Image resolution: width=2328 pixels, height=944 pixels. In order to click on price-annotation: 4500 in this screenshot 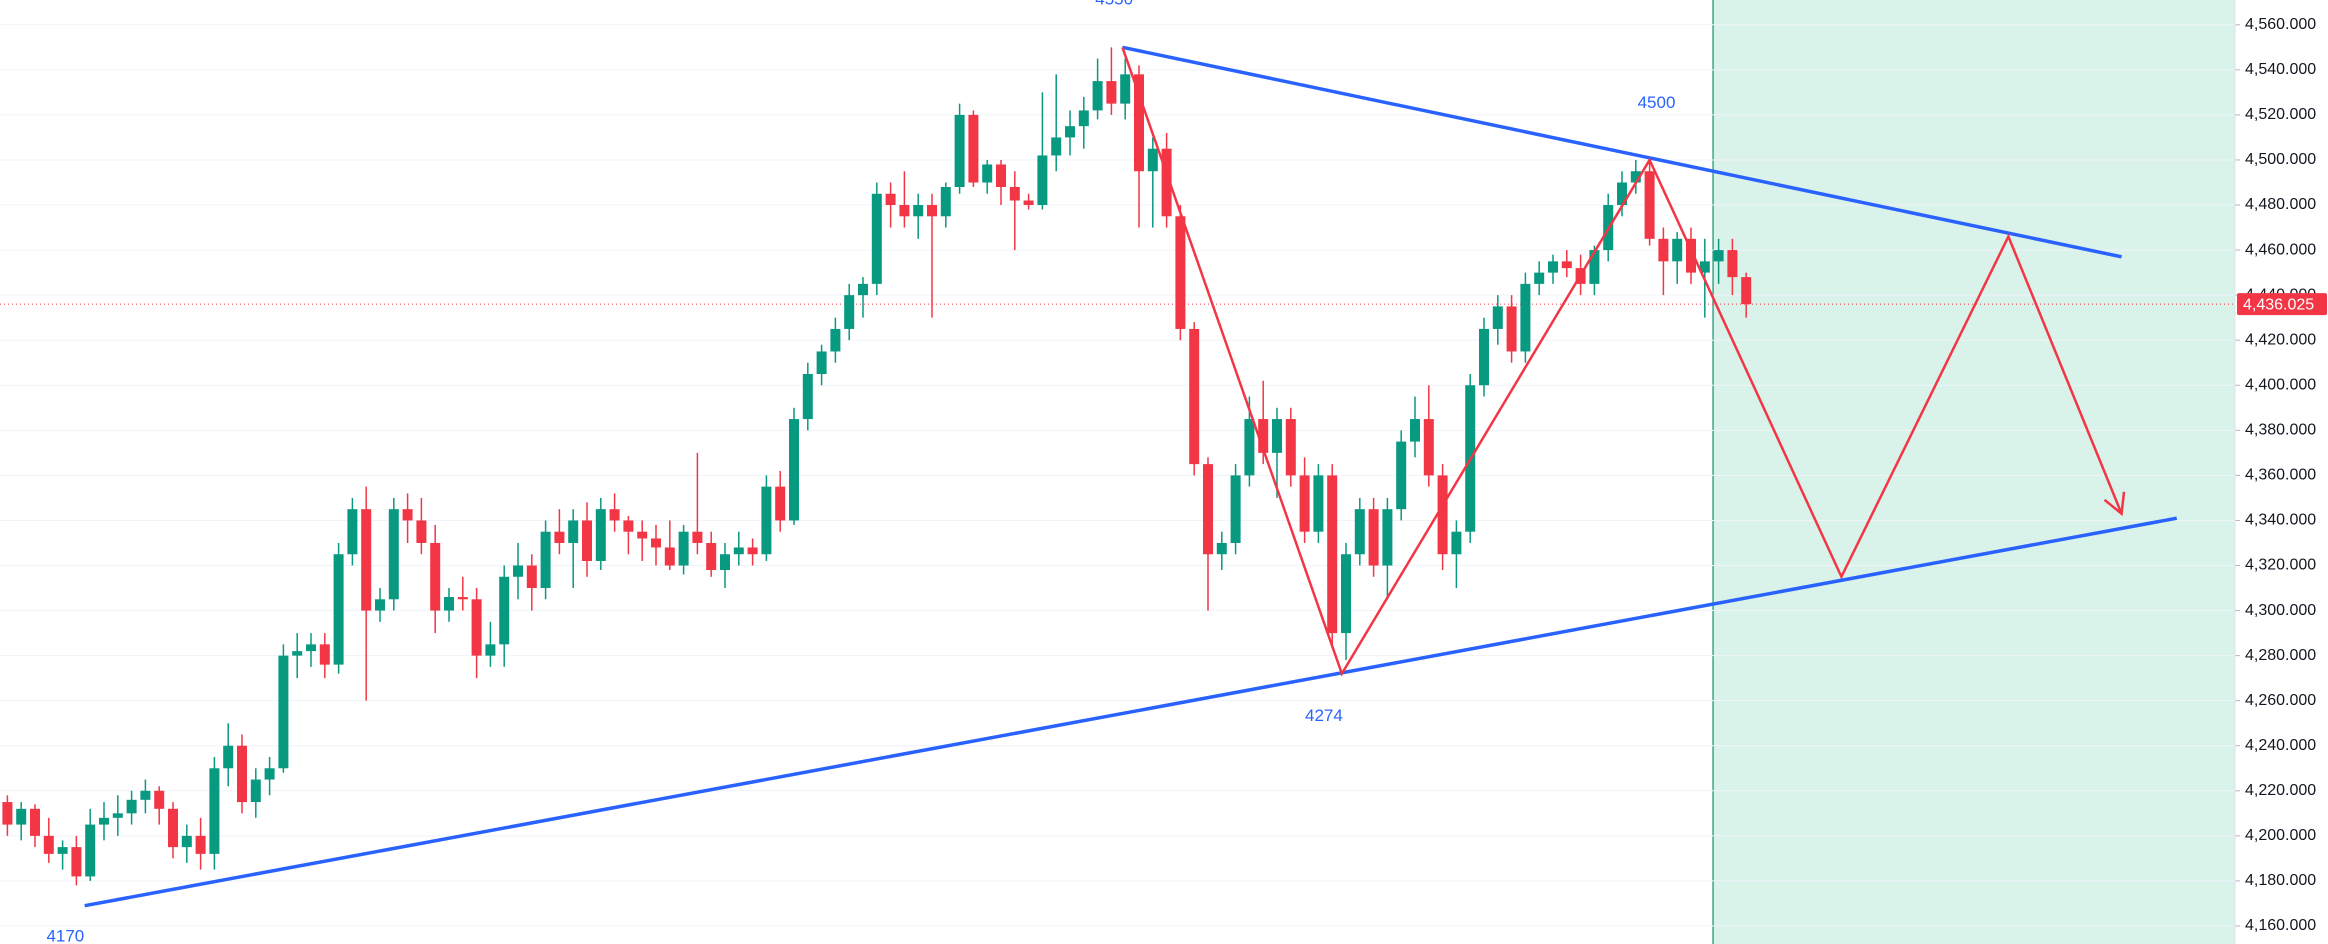, I will do `click(1657, 102)`.